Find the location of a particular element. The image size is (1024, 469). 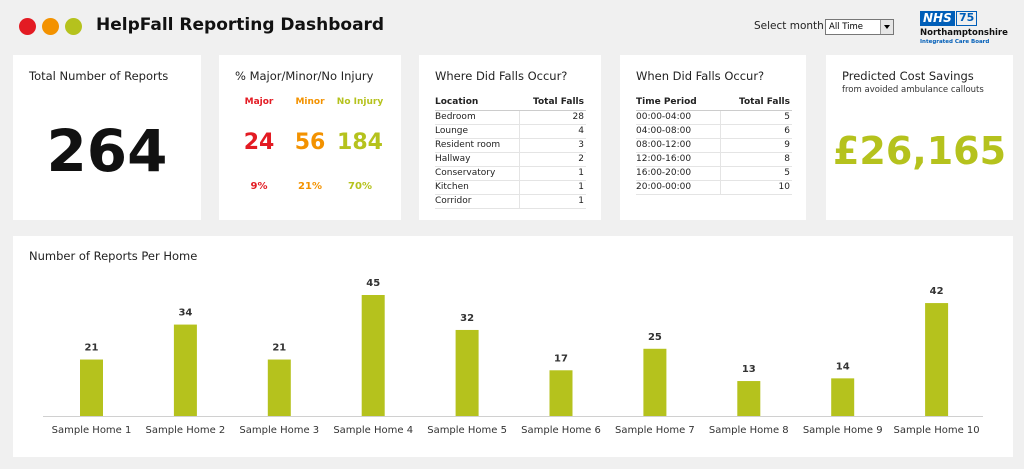

no-injury-count: 184 is located at coordinates (360, 142).